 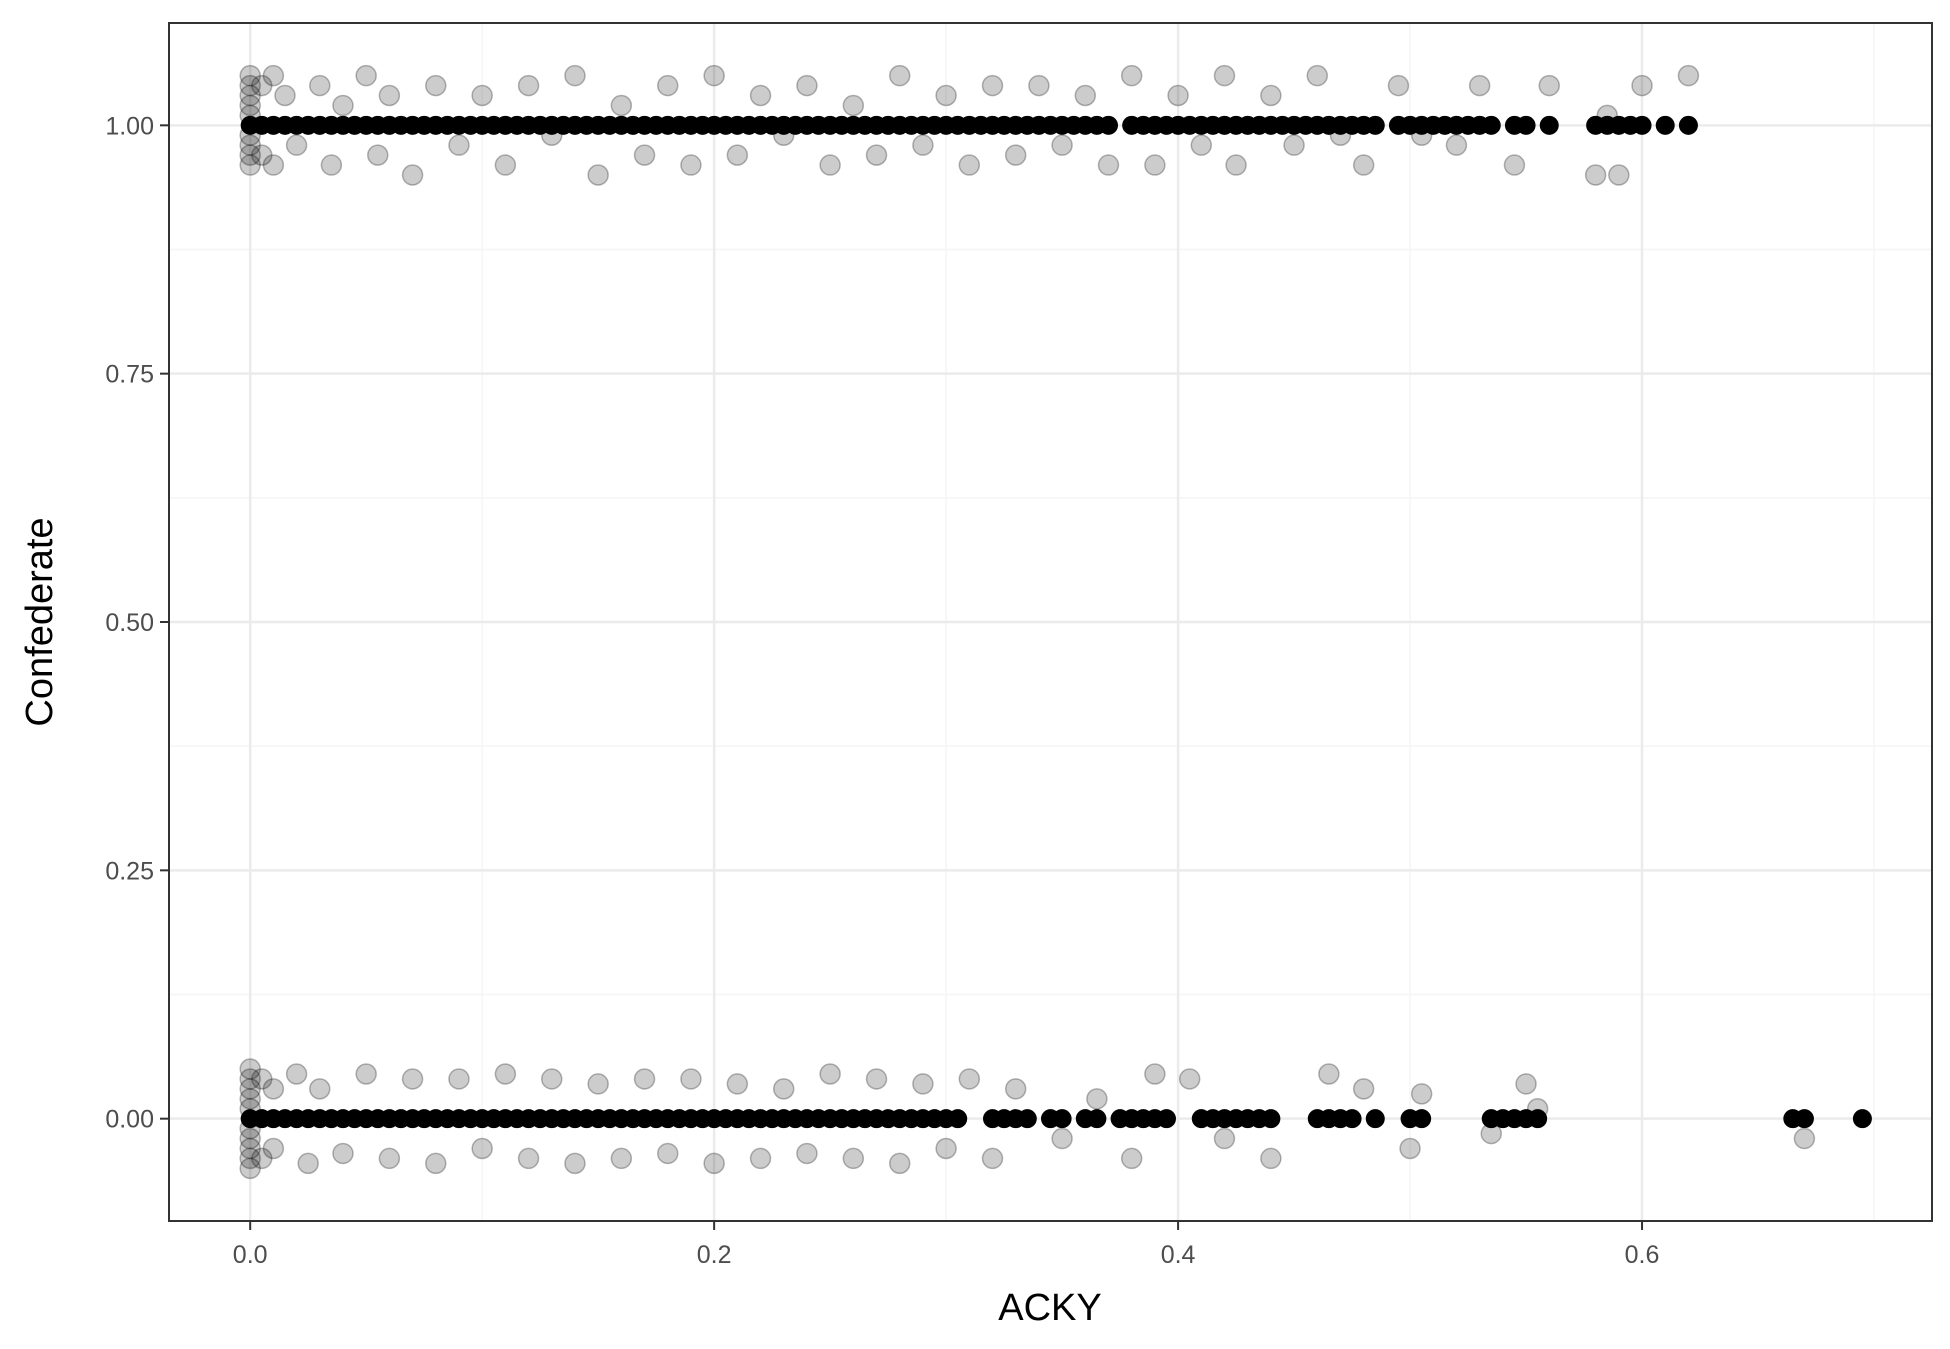 What do you see at coordinates (129, 623) in the screenshot?
I see `y-tick-label: 0.50` at bounding box center [129, 623].